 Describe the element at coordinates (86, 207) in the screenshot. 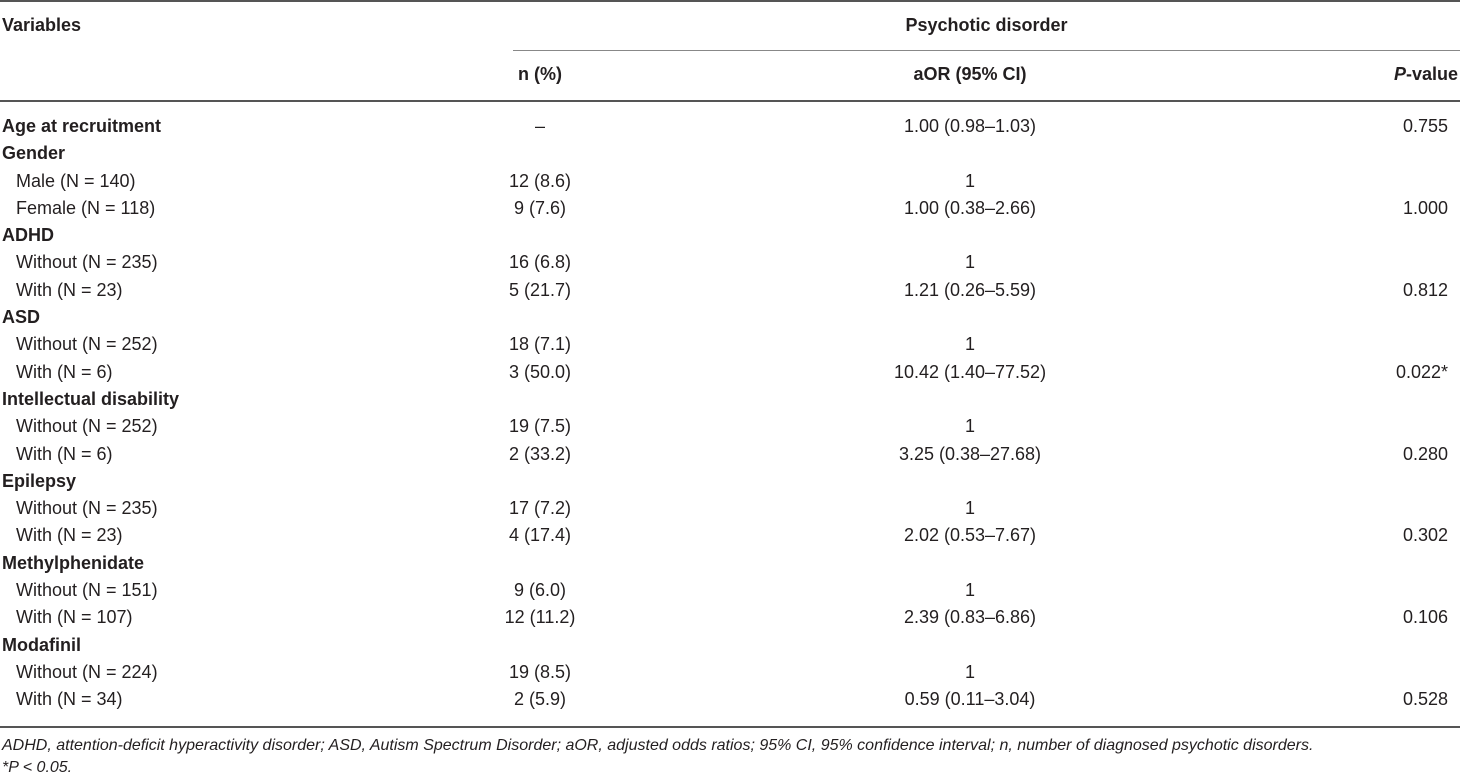

I see `row-label: Female (N = 118)` at that location.